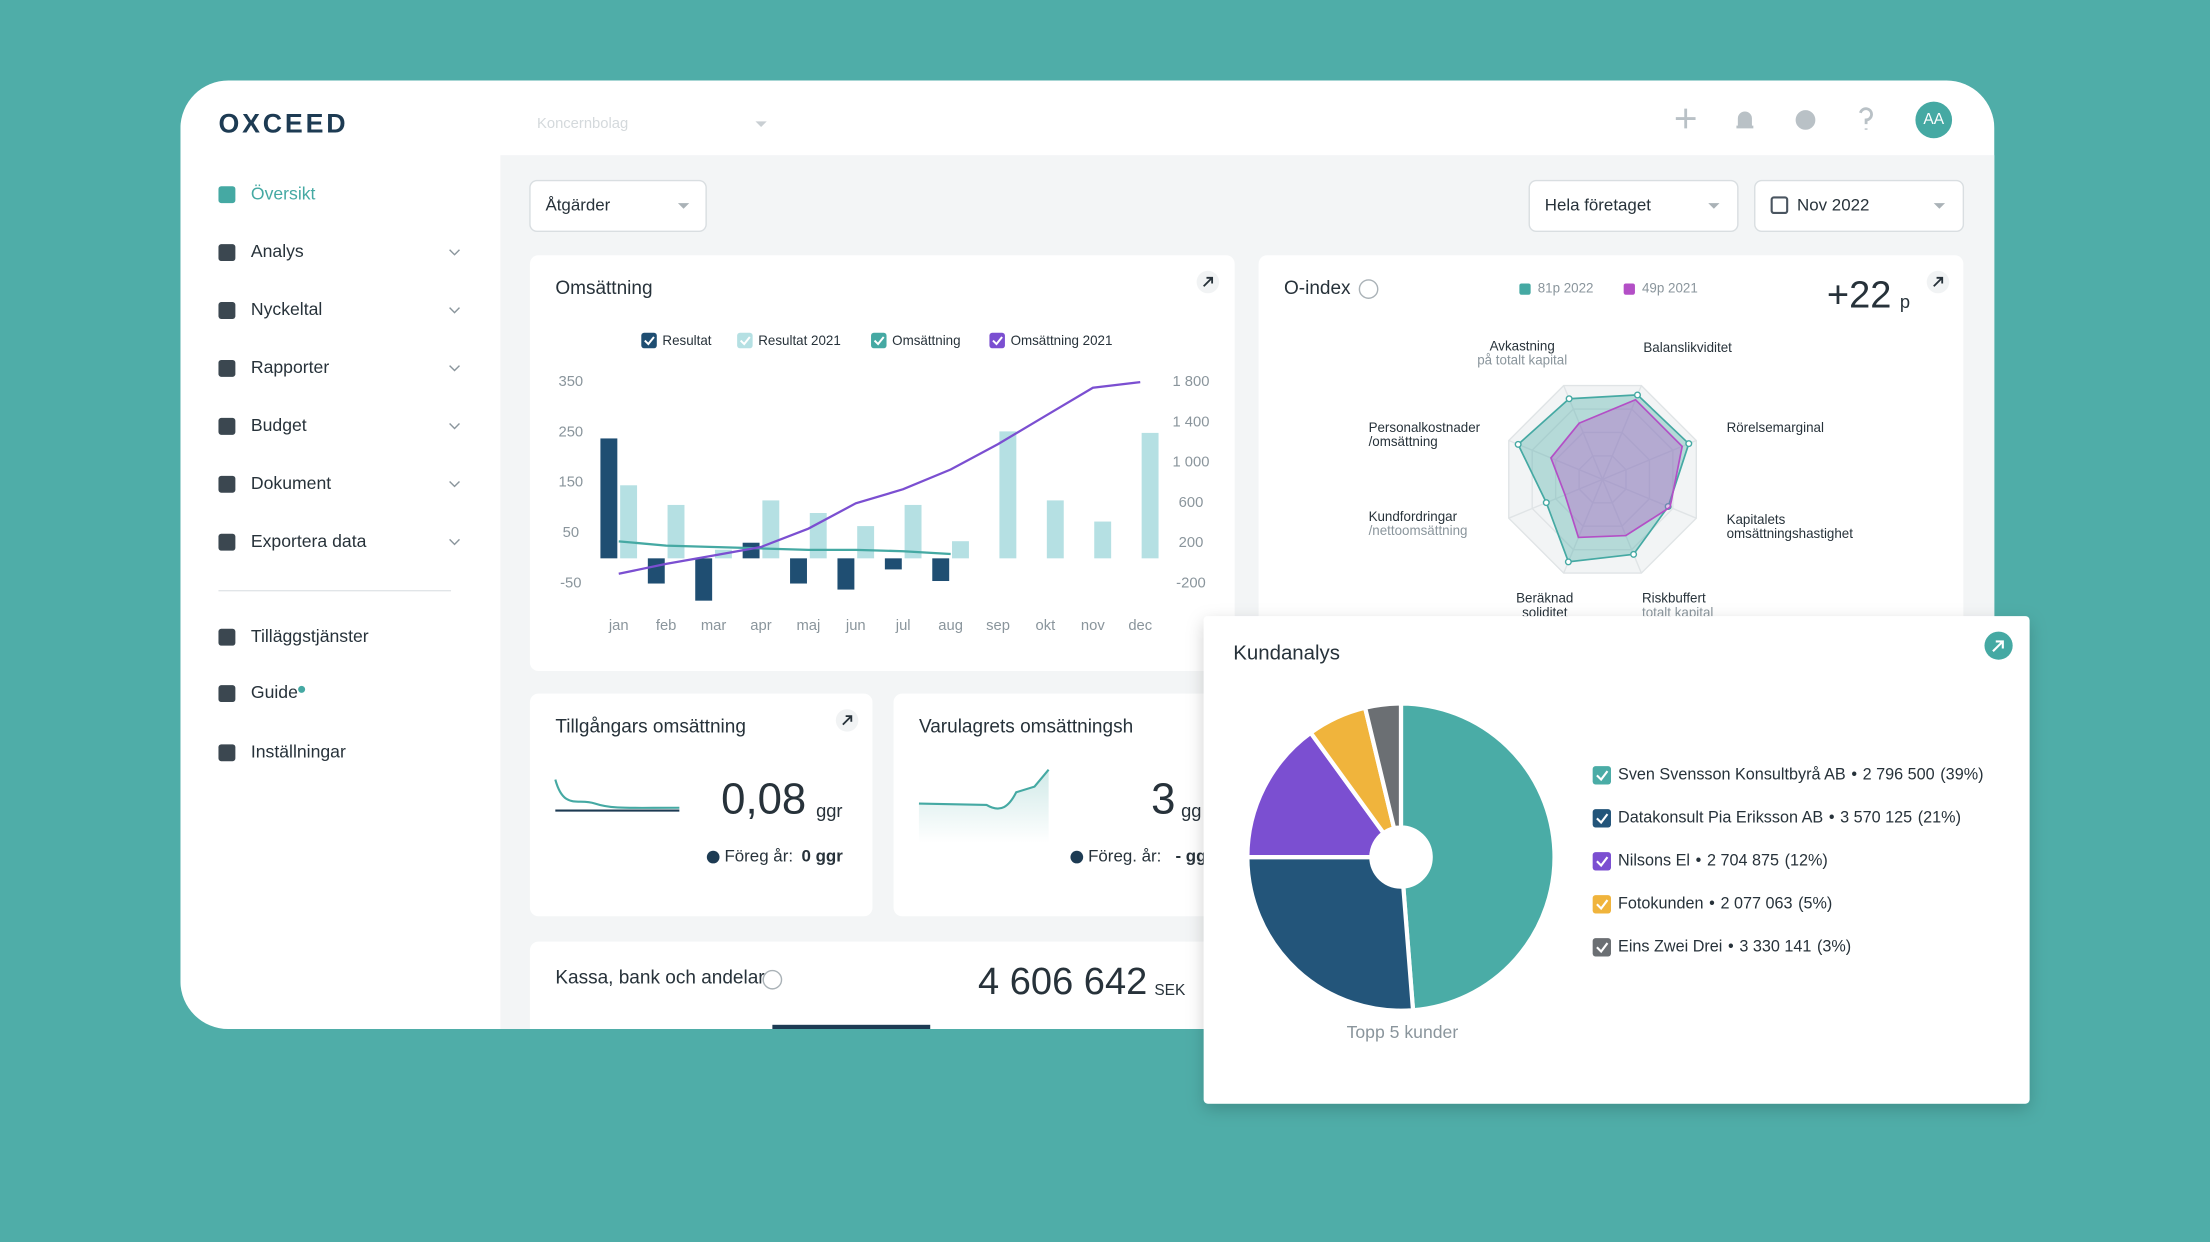 Image resolution: width=2210 pixels, height=1242 pixels. What do you see at coordinates (310, 636) in the screenshot?
I see `nav-item: Tilläggstjänster` at bounding box center [310, 636].